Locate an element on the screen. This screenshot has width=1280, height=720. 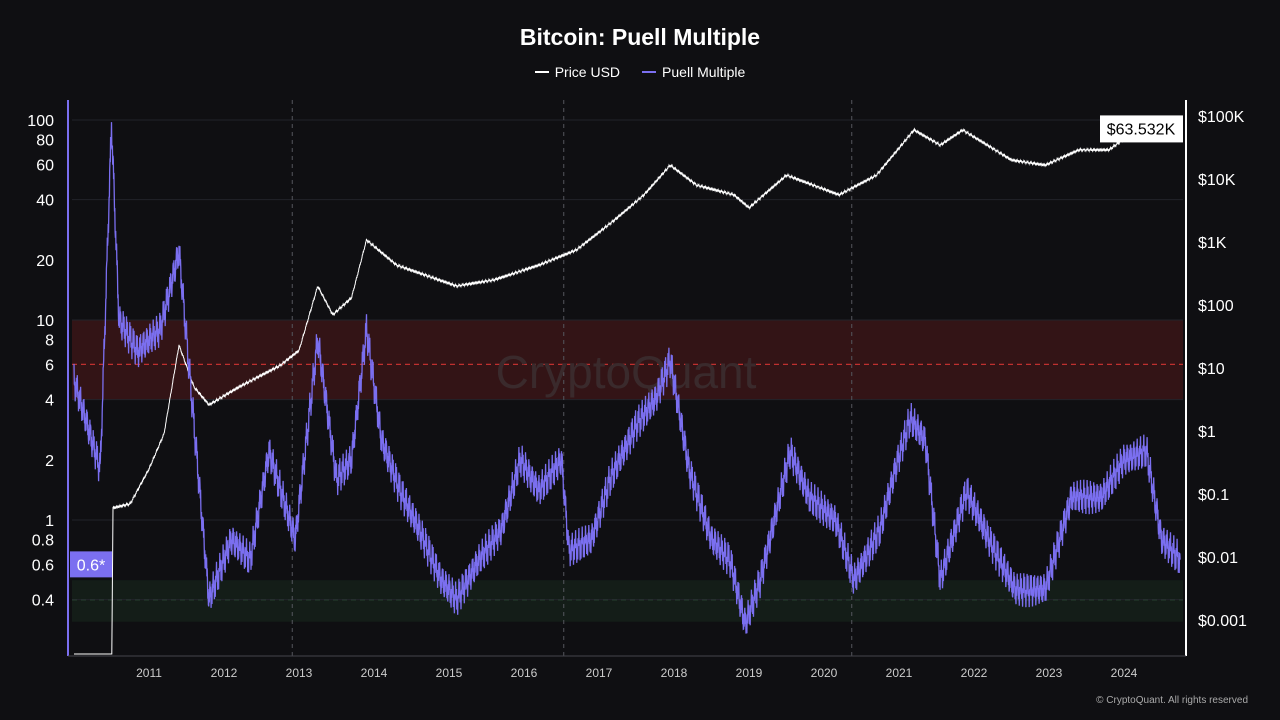
chart-title: Bitcoin: Puell Multiple is located at coordinates (640, 37).